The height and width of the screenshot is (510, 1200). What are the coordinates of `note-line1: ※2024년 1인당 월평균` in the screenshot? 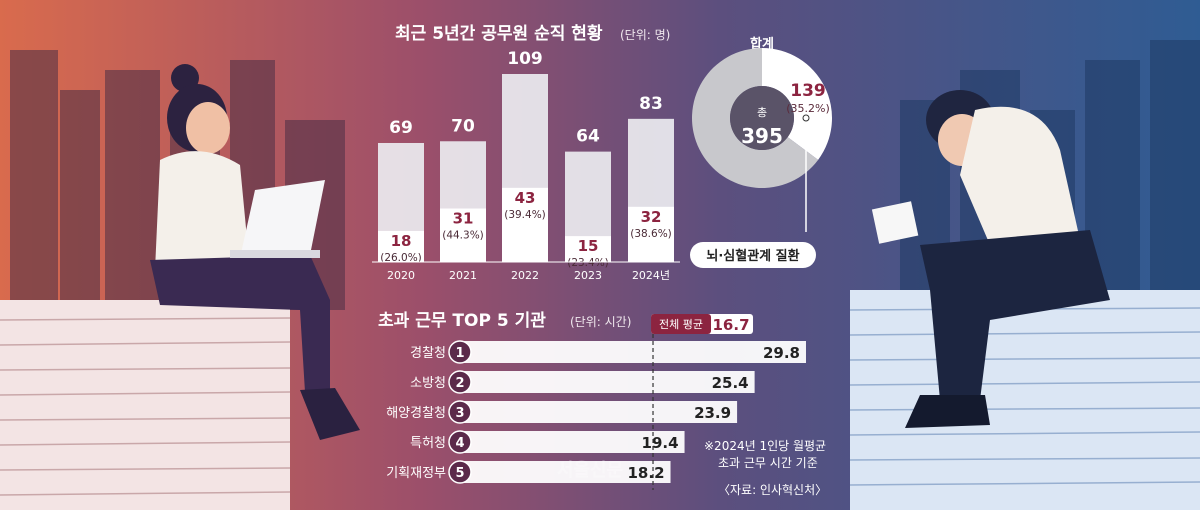 It's located at (765, 446).